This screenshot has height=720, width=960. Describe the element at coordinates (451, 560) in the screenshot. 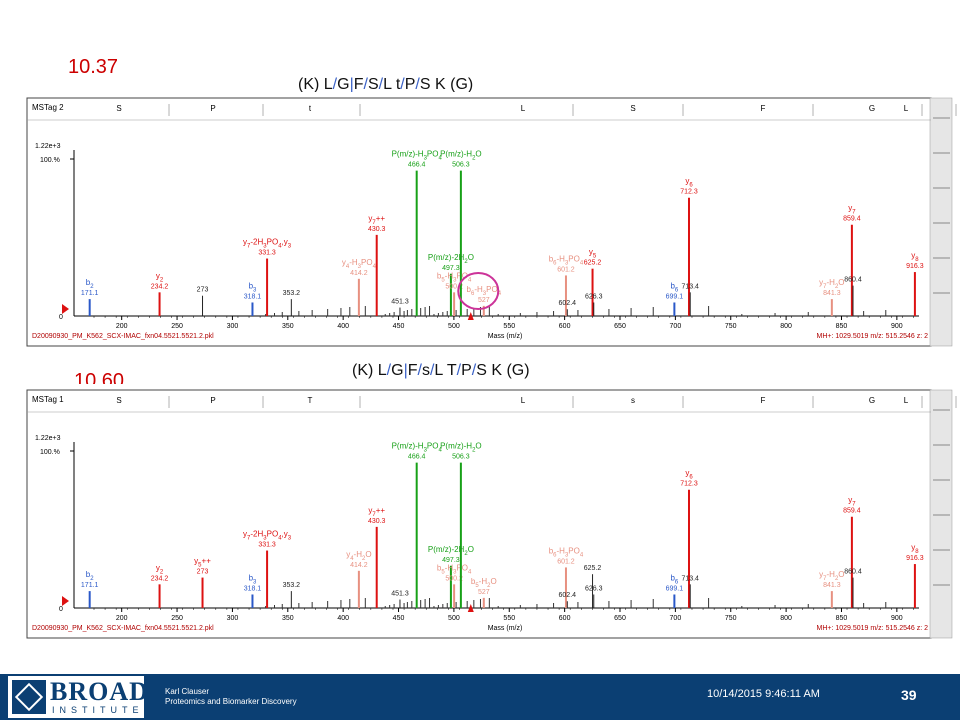

I see `peak-mz-label: 497.3` at that location.